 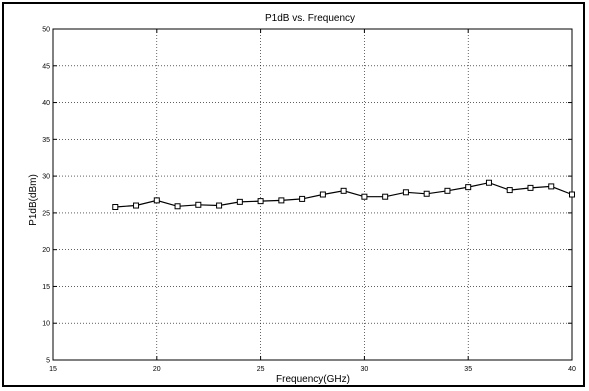 I want to click on x-tick-label: 35, so click(x=468, y=369).